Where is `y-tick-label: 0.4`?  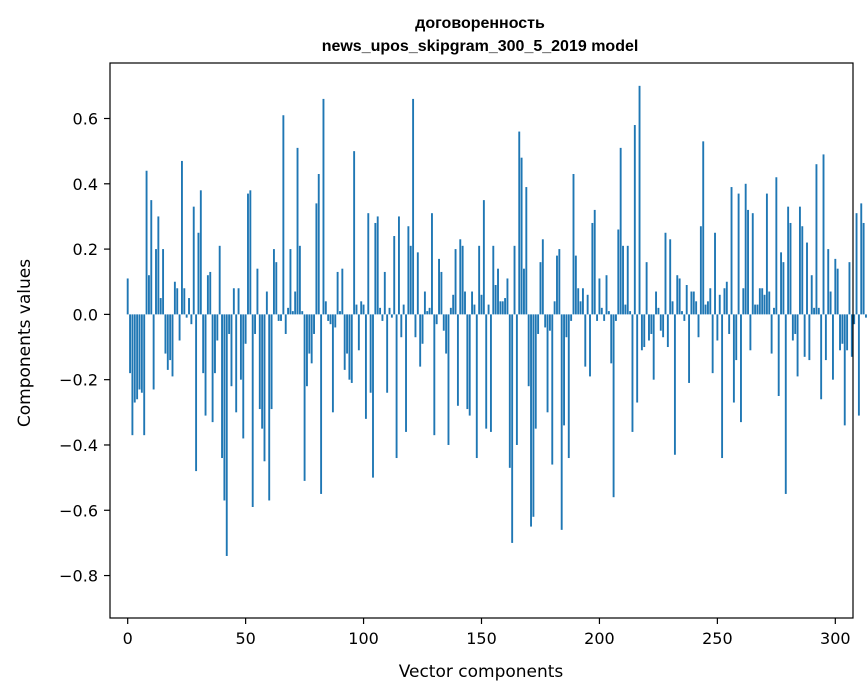
y-tick-label: 0.4 is located at coordinates (85, 184).